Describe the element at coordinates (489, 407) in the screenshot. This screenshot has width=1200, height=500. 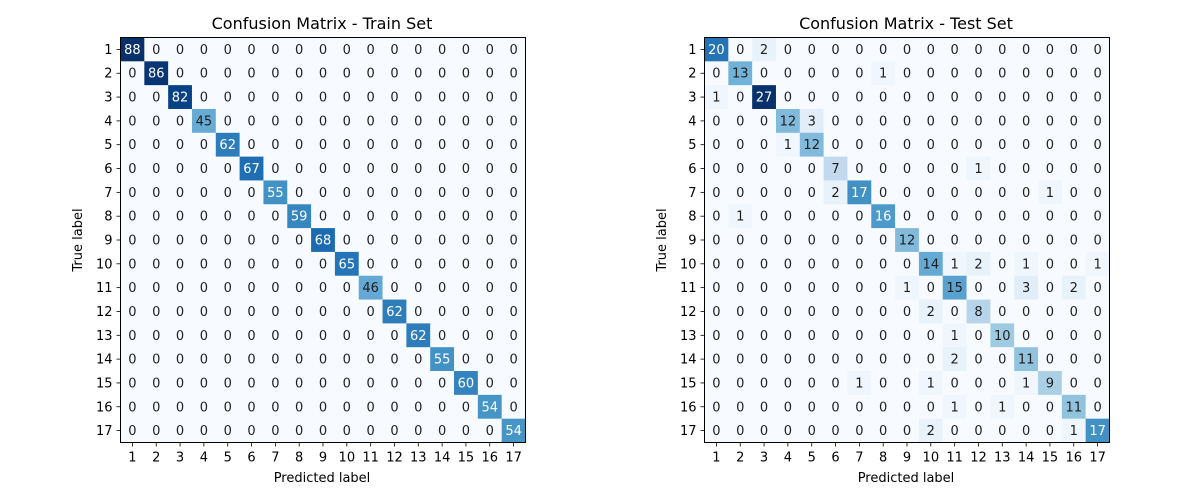
I see `cell-value-label: 54` at that location.